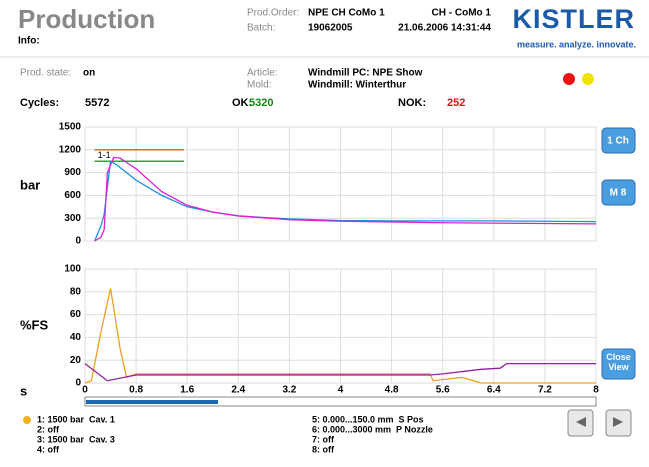 The image size is (649, 467). What do you see at coordinates (545, 390) in the screenshot?
I see `x-tick-label: 7.2` at bounding box center [545, 390].